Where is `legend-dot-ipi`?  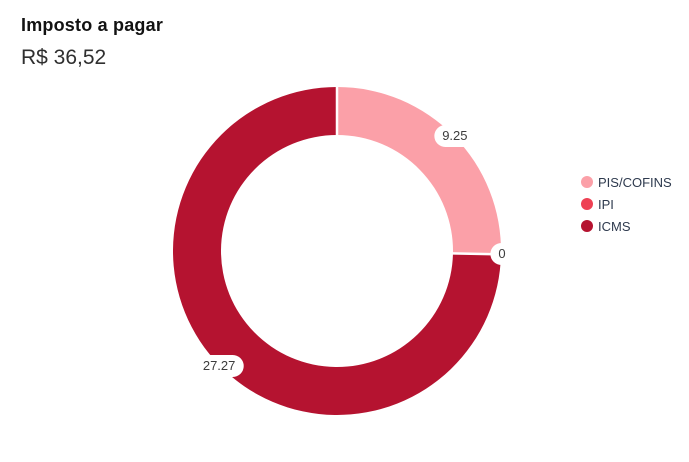
legend-dot-ipi is located at coordinates (587, 204).